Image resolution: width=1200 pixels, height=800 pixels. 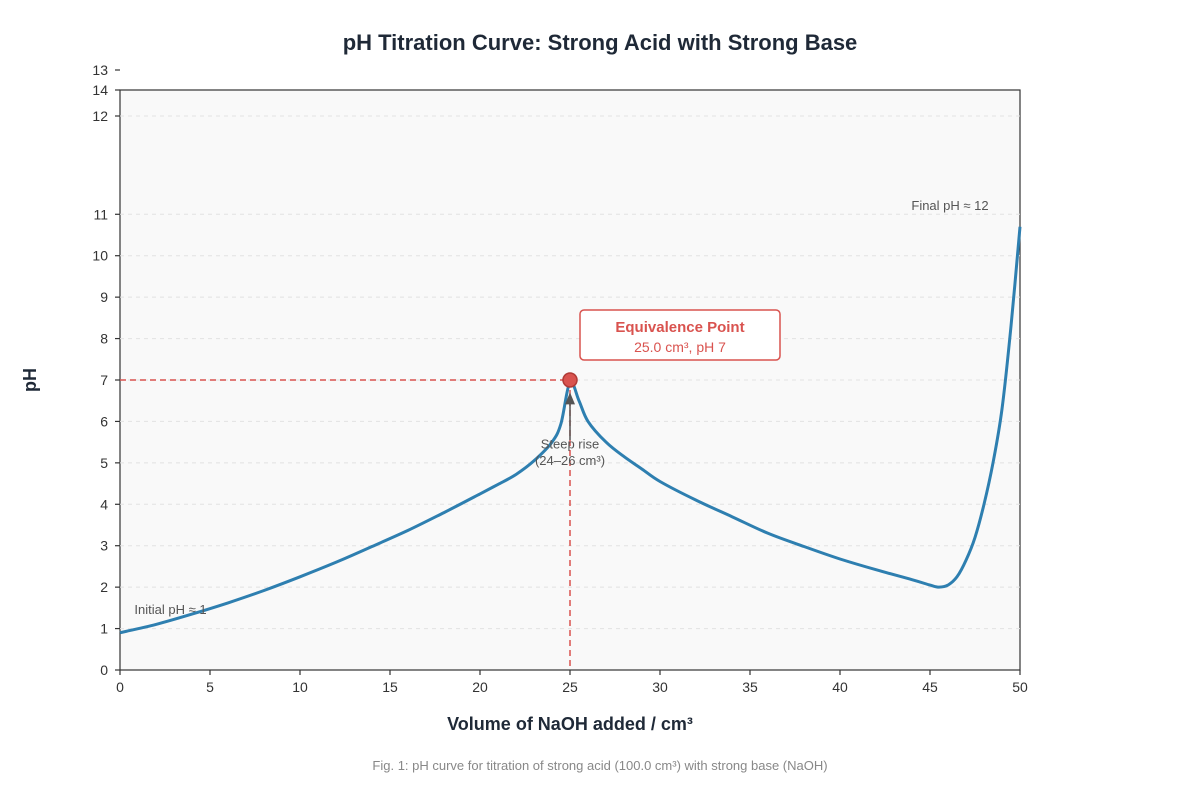 I want to click on x-axis-ticks: 0 5 10 15 20 25 30 35 40 45 50, so click(x=572, y=682).